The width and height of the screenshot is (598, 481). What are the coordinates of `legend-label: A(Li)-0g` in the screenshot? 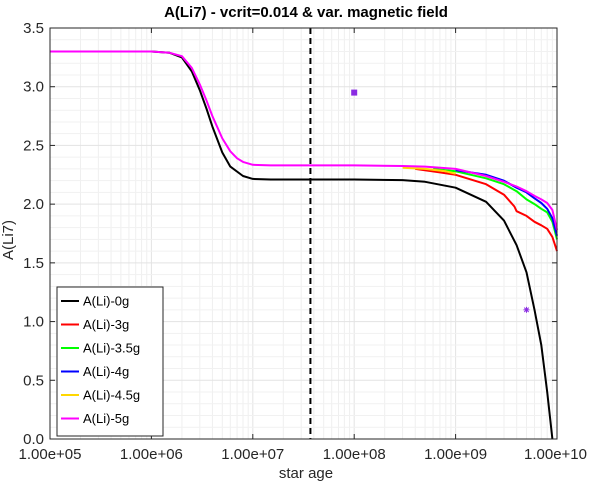 It's located at (106, 301).